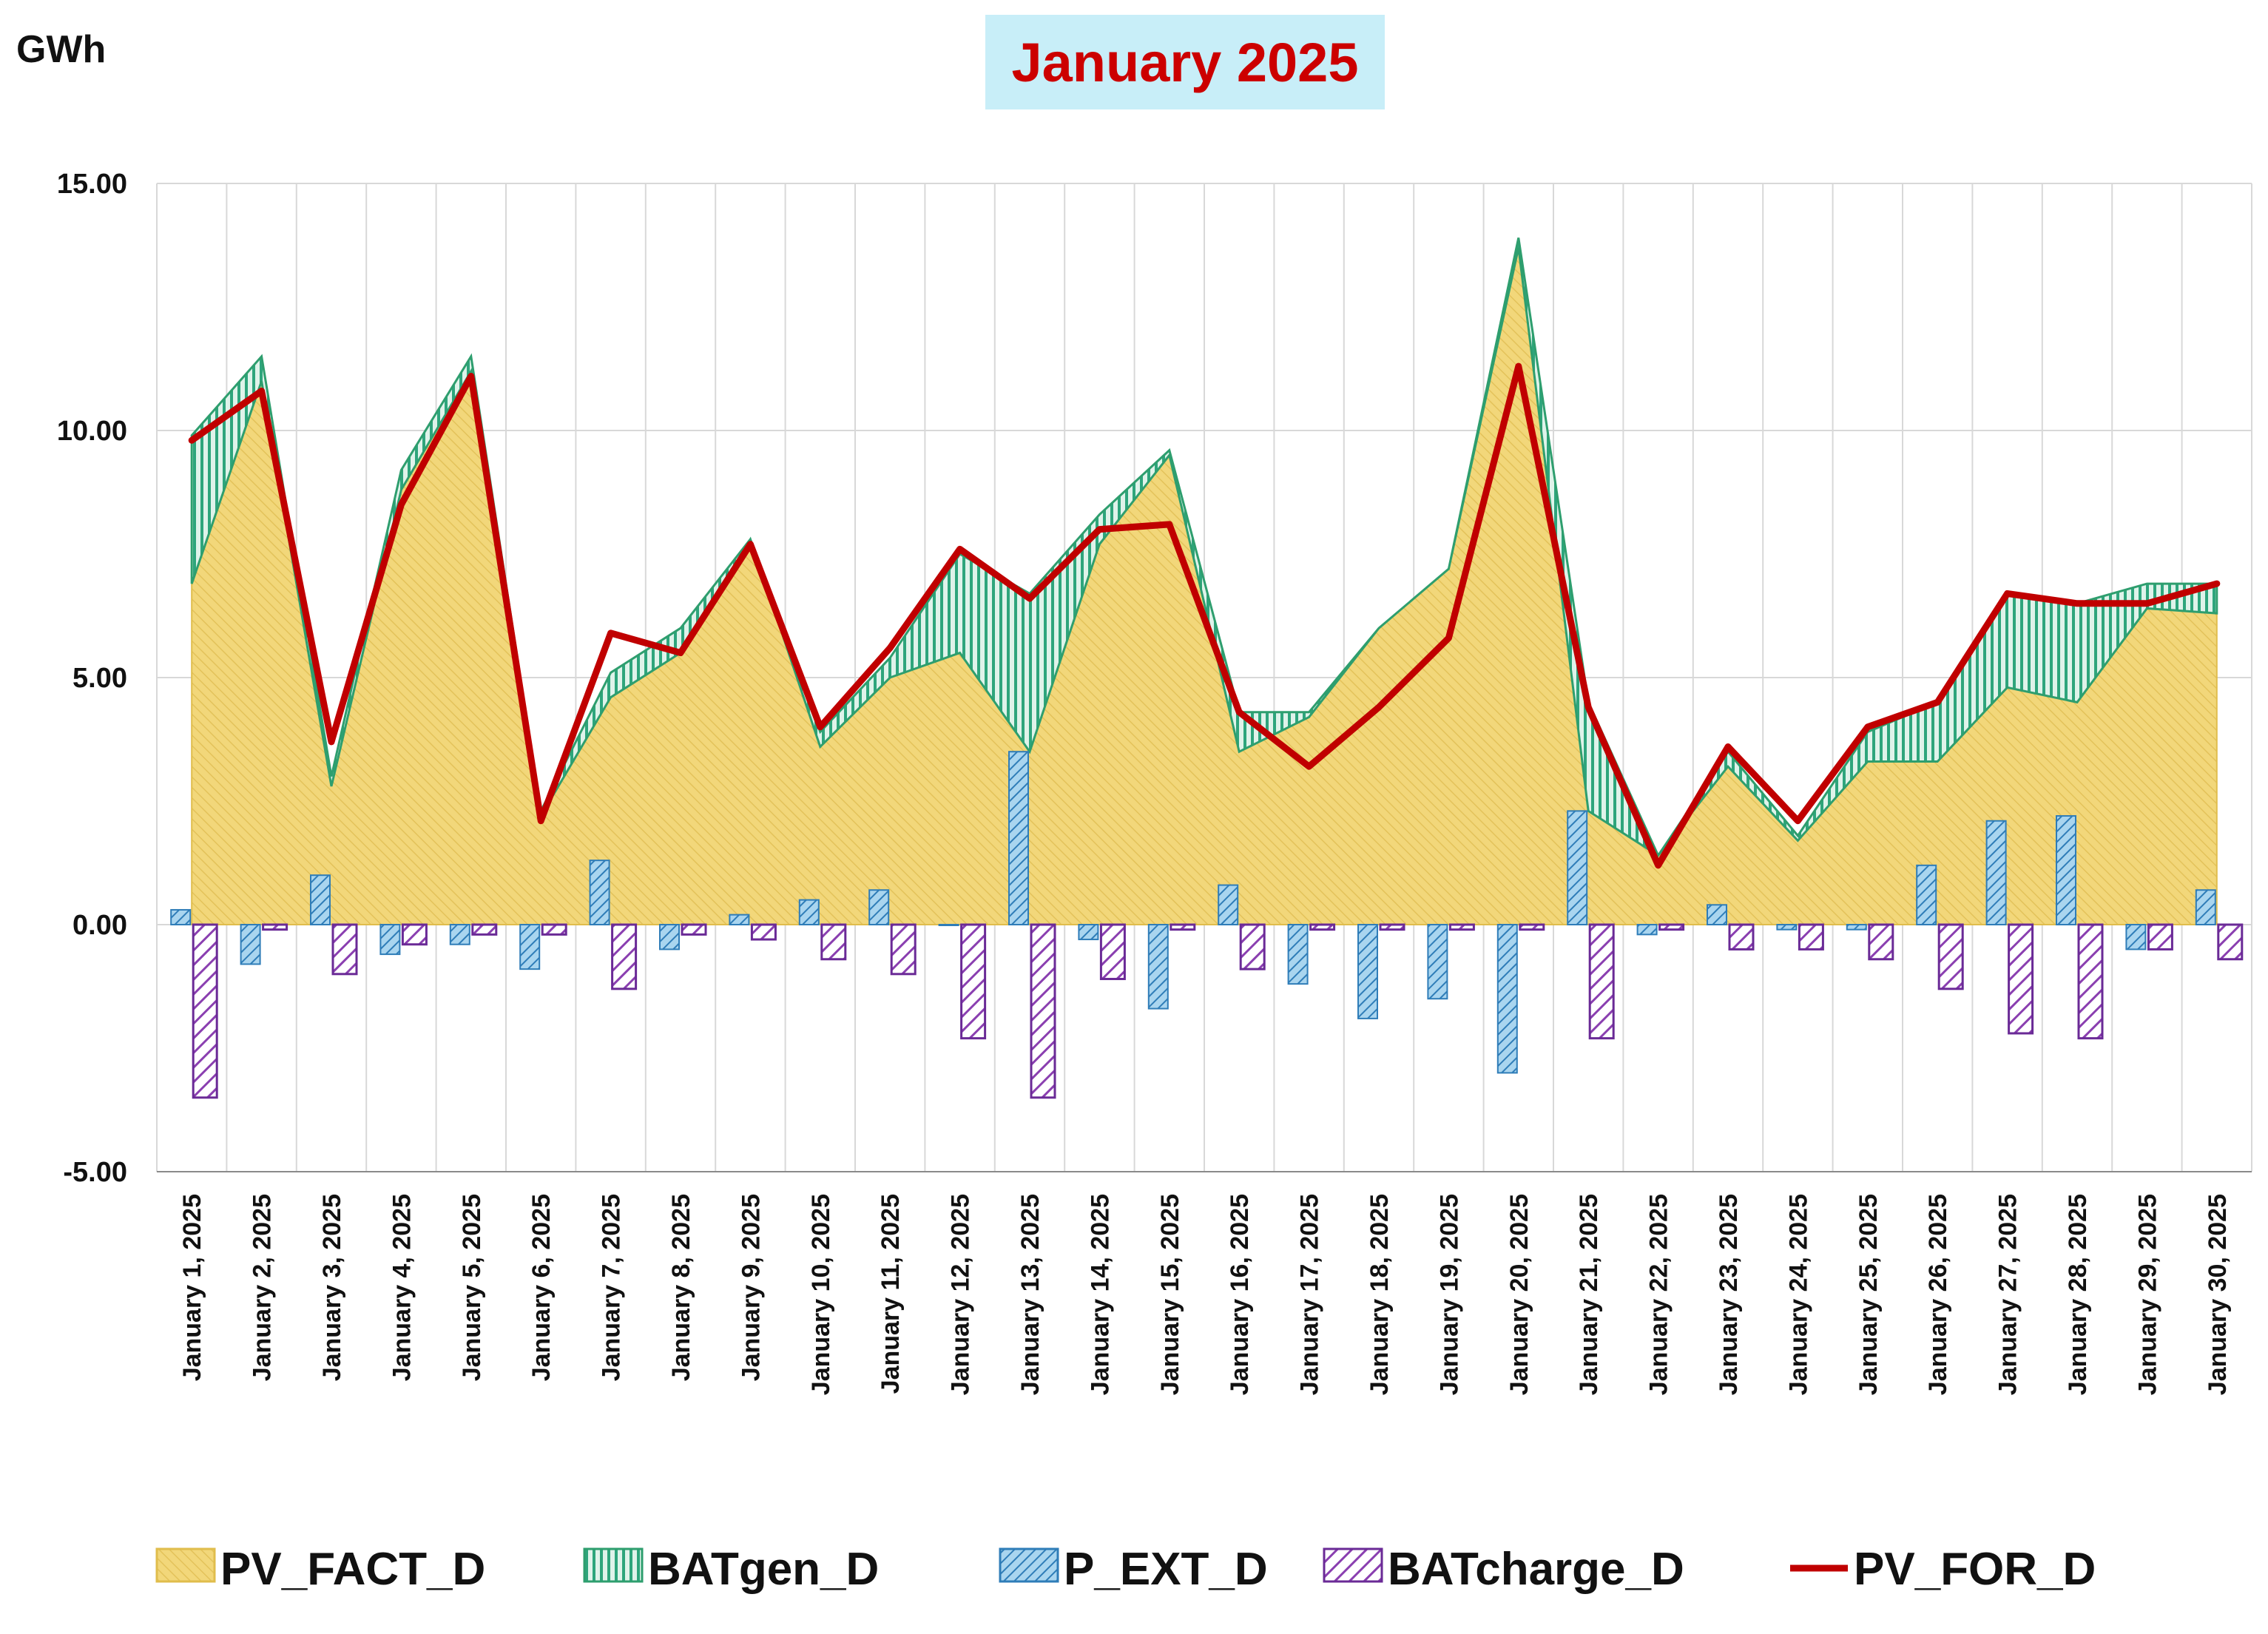  I want to click on x-tick-label: January 24, 2025, so click(1798, 1295).